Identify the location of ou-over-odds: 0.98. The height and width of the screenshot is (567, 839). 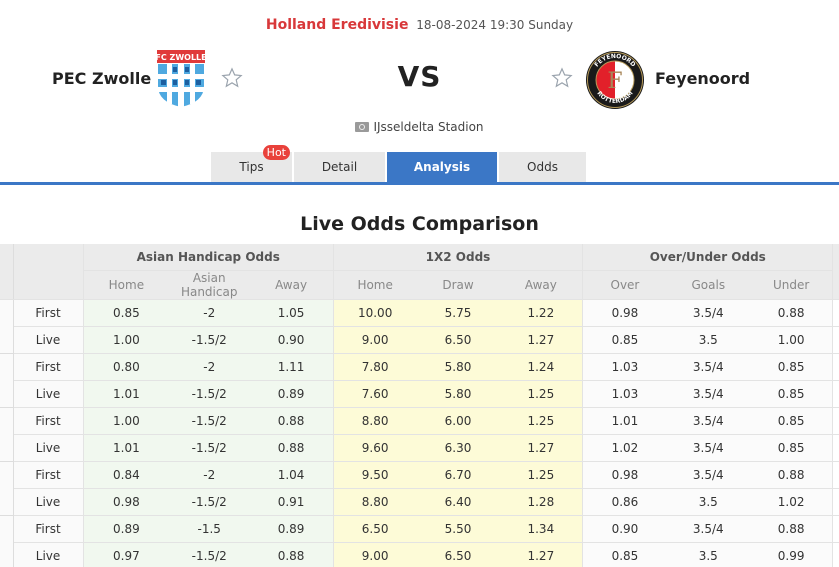
(624, 313).